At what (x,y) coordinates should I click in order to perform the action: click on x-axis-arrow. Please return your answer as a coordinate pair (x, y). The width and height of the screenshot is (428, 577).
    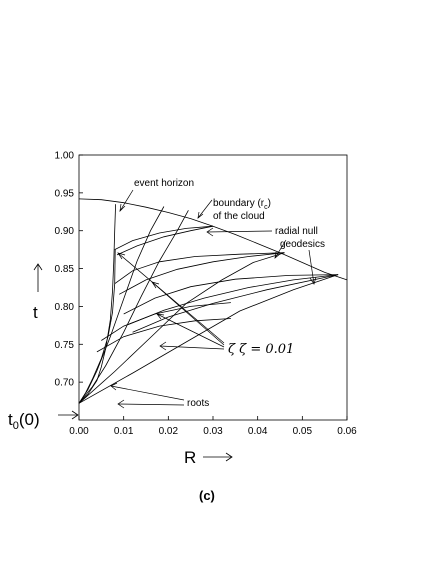
    Looking at the image, I should click on (218, 457).